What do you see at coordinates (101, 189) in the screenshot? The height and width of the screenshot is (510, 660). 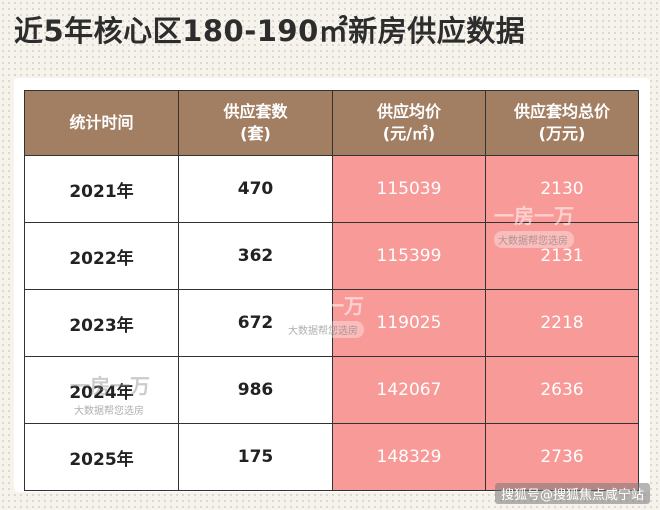 I see `table-cell: 2021年` at bounding box center [101, 189].